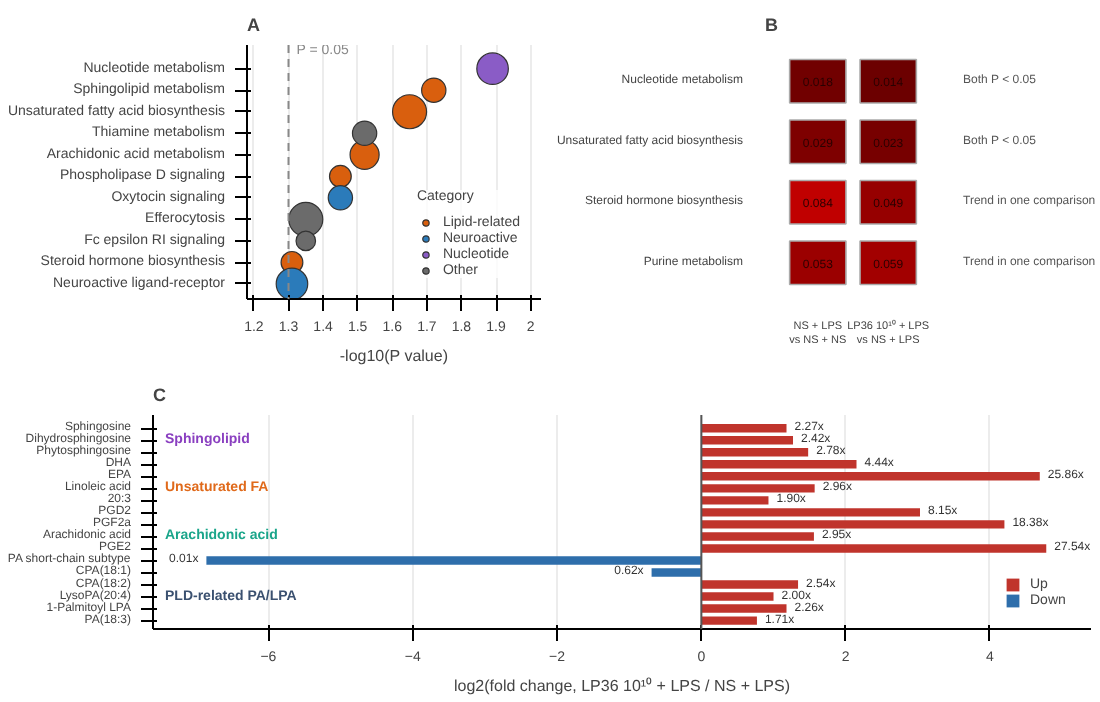 Image resolution: width=1100 pixels, height=702 pixels. What do you see at coordinates (394, 356) in the screenshot?
I see `x-axis-title: -log10(P value)` at bounding box center [394, 356].